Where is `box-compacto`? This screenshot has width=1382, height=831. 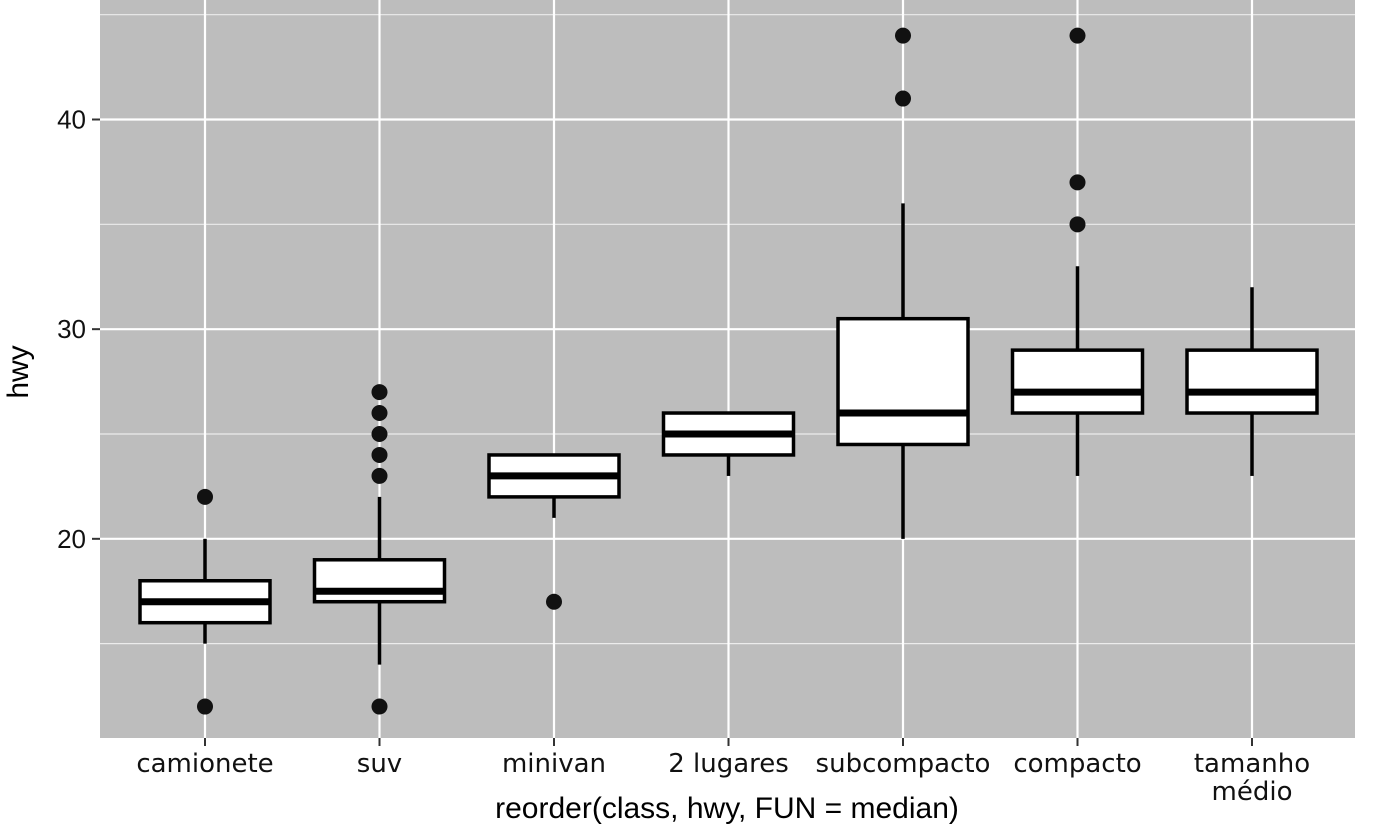
box-compacto is located at coordinates (1077, 251).